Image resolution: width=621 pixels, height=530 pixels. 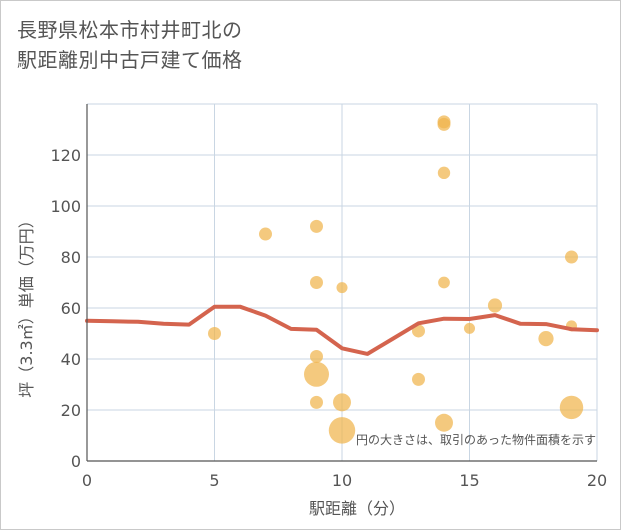 I want to click on y-tick-label: 80, so click(x=71, y=257).